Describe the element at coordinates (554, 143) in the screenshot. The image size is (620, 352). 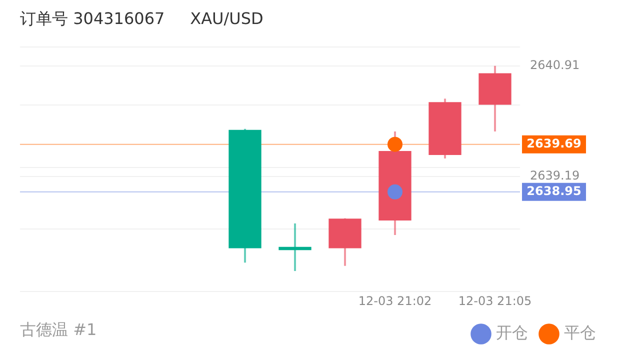
I see `ref-line-label: 2639.69` at that location.